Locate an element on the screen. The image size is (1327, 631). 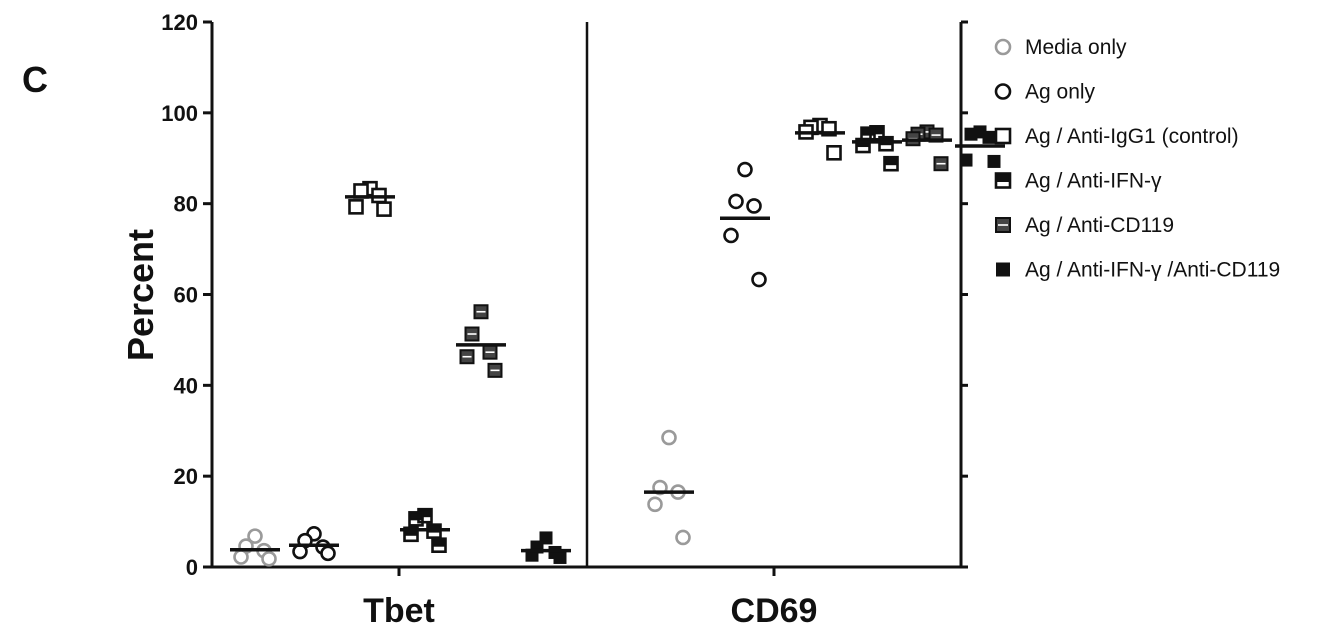
y-tick-label: 80 is located at coordinates (186, 204).